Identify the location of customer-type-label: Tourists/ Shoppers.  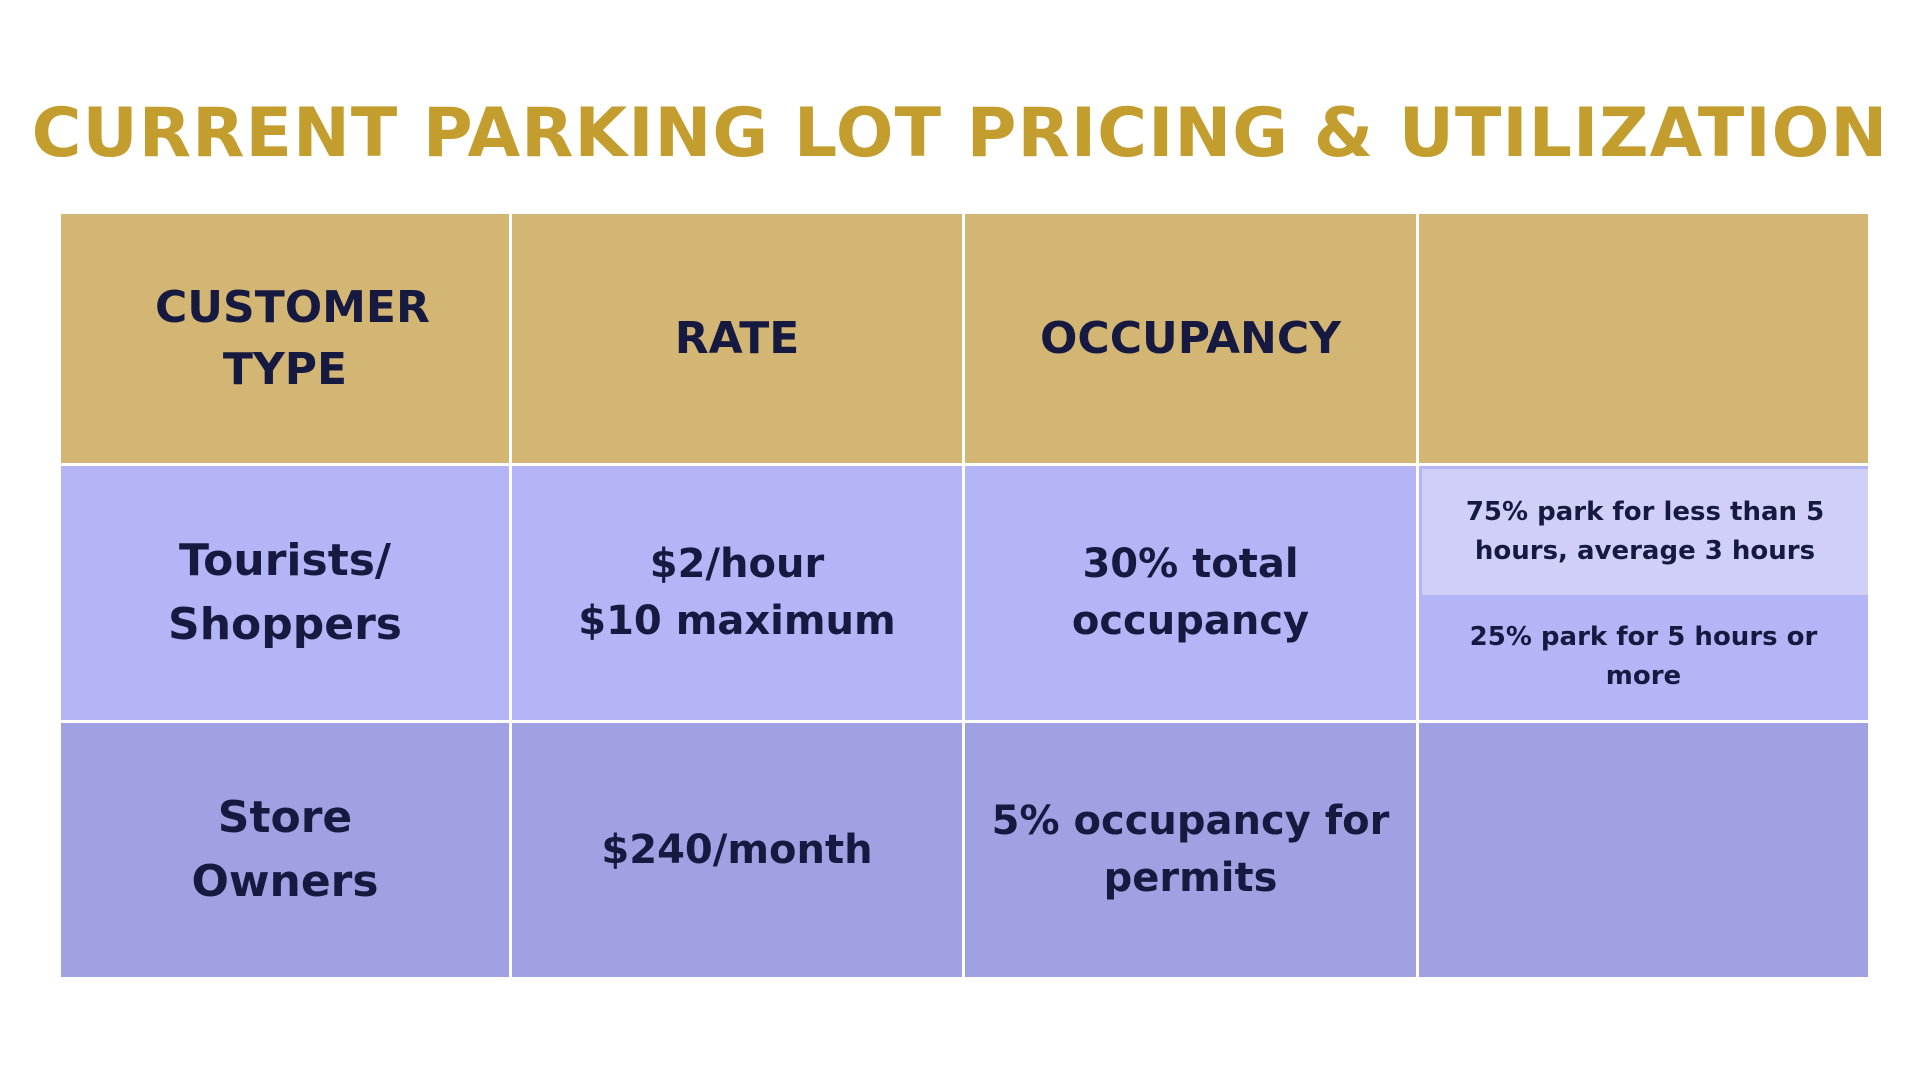
(285, 592).